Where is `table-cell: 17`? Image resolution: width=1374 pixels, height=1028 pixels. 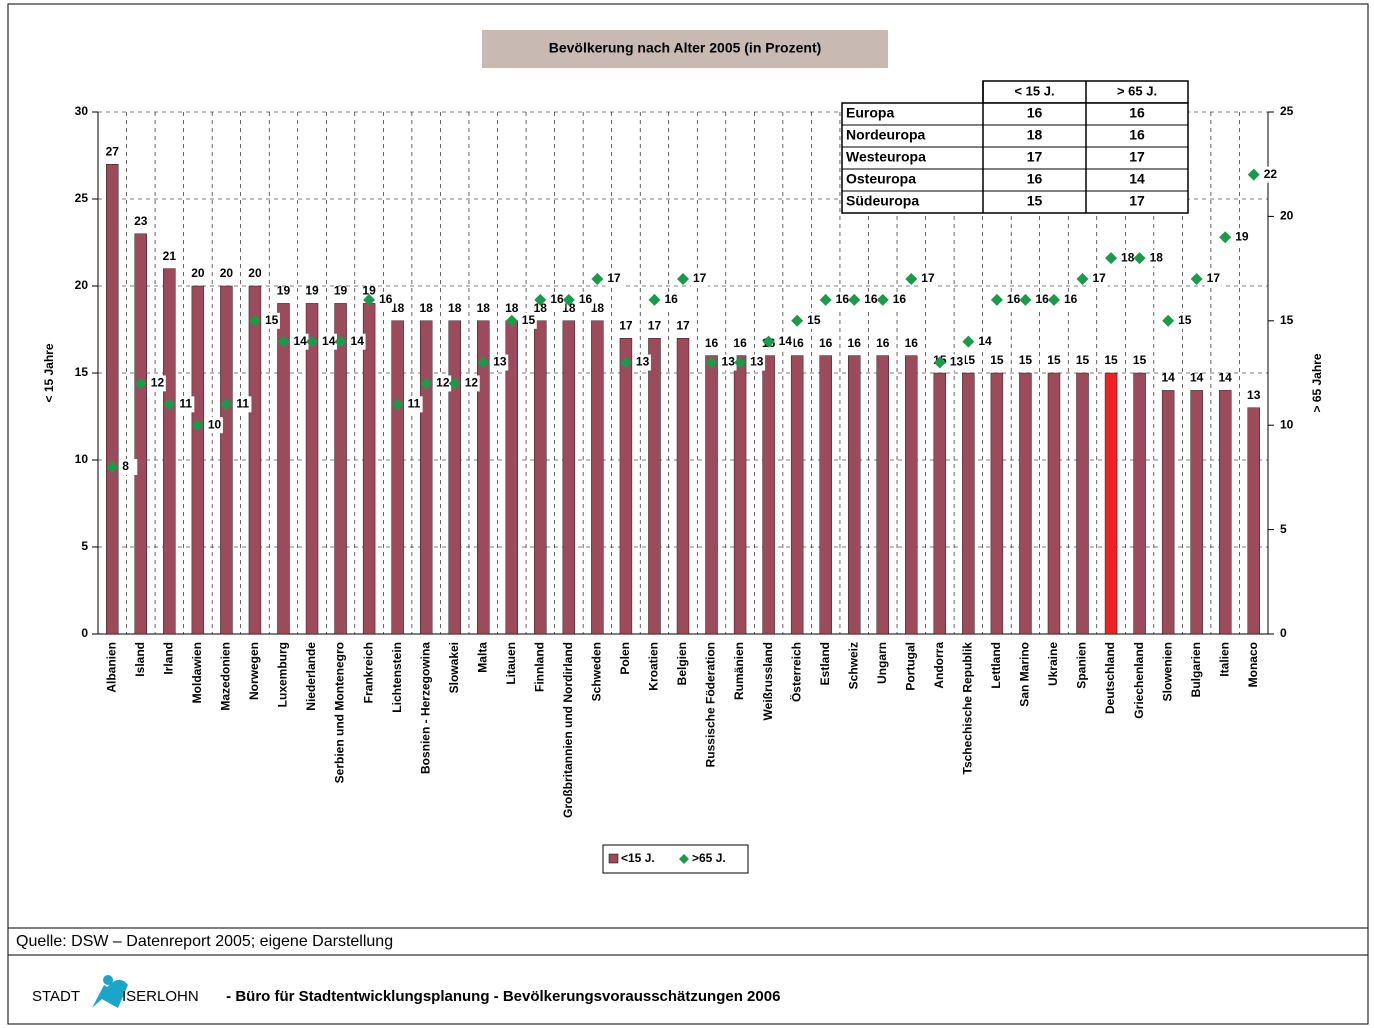 table-cell: 17 is located at coordinates (1035, 157).